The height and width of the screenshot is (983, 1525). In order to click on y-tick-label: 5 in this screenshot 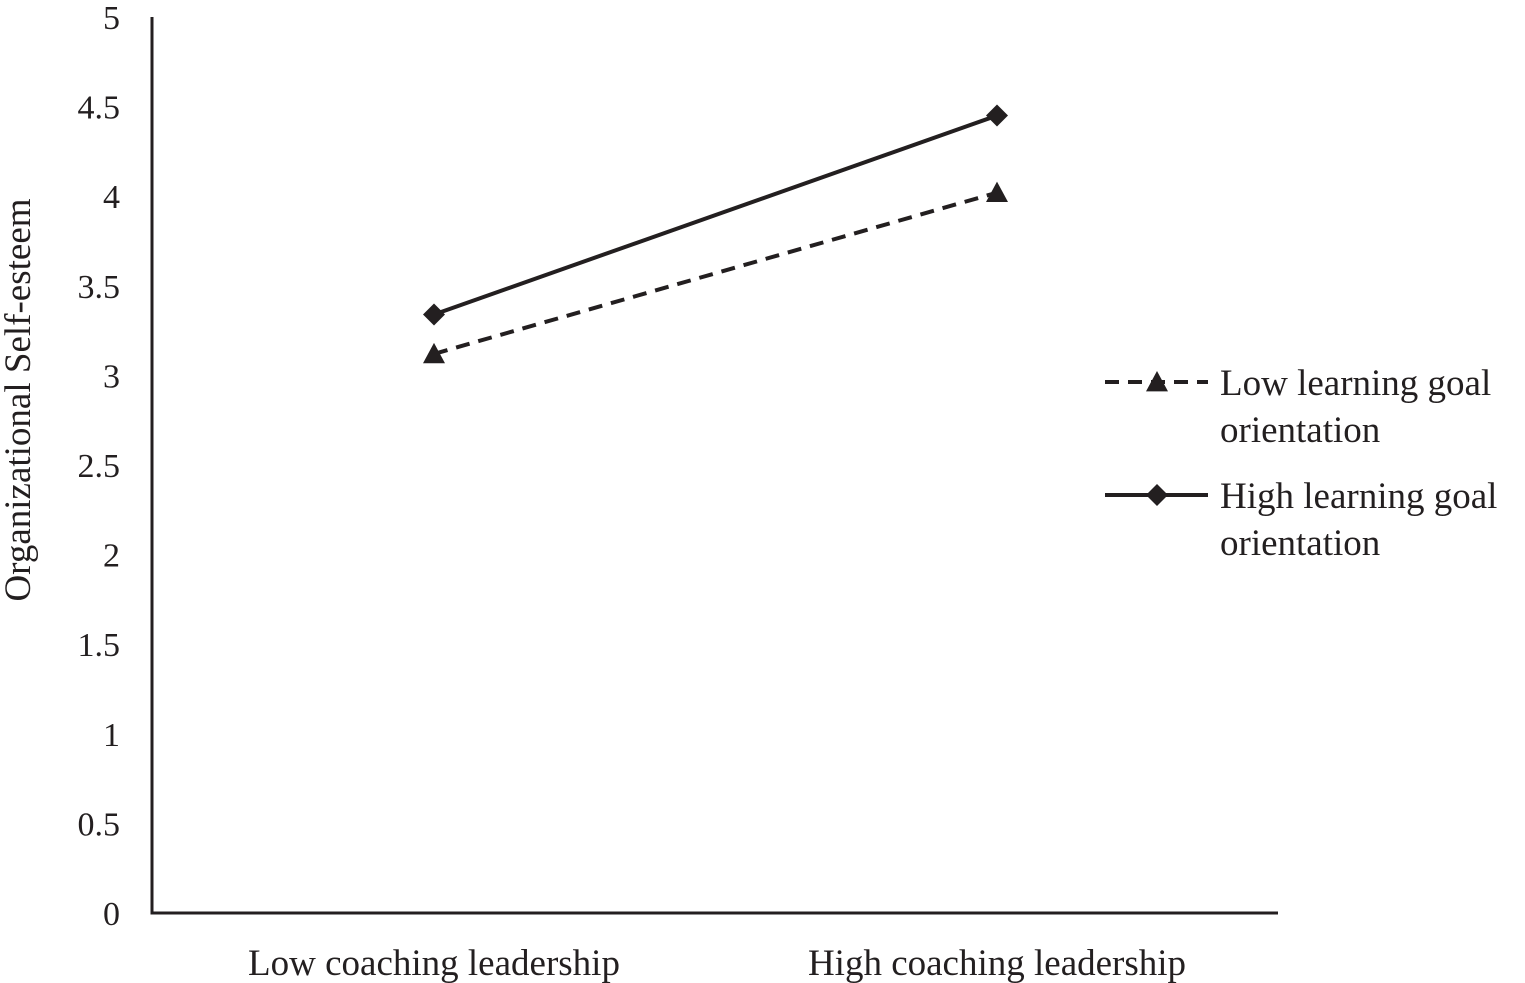, I will do `click(111, 18)`.